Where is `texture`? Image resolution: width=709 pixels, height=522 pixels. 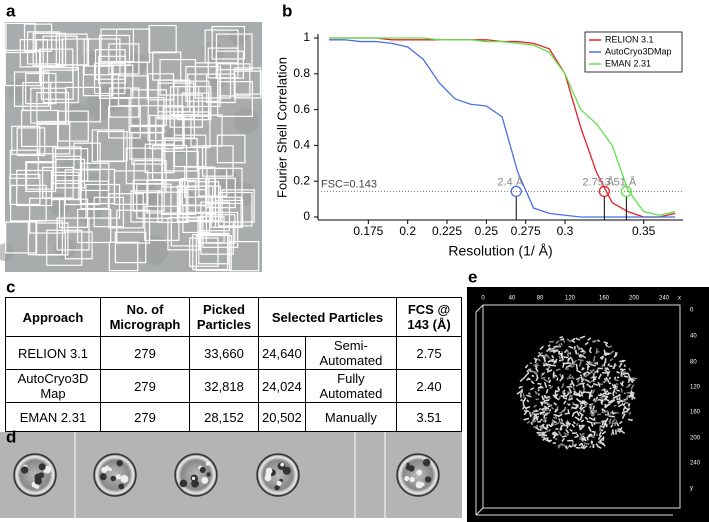
texture is located at coordinates (7, 252).